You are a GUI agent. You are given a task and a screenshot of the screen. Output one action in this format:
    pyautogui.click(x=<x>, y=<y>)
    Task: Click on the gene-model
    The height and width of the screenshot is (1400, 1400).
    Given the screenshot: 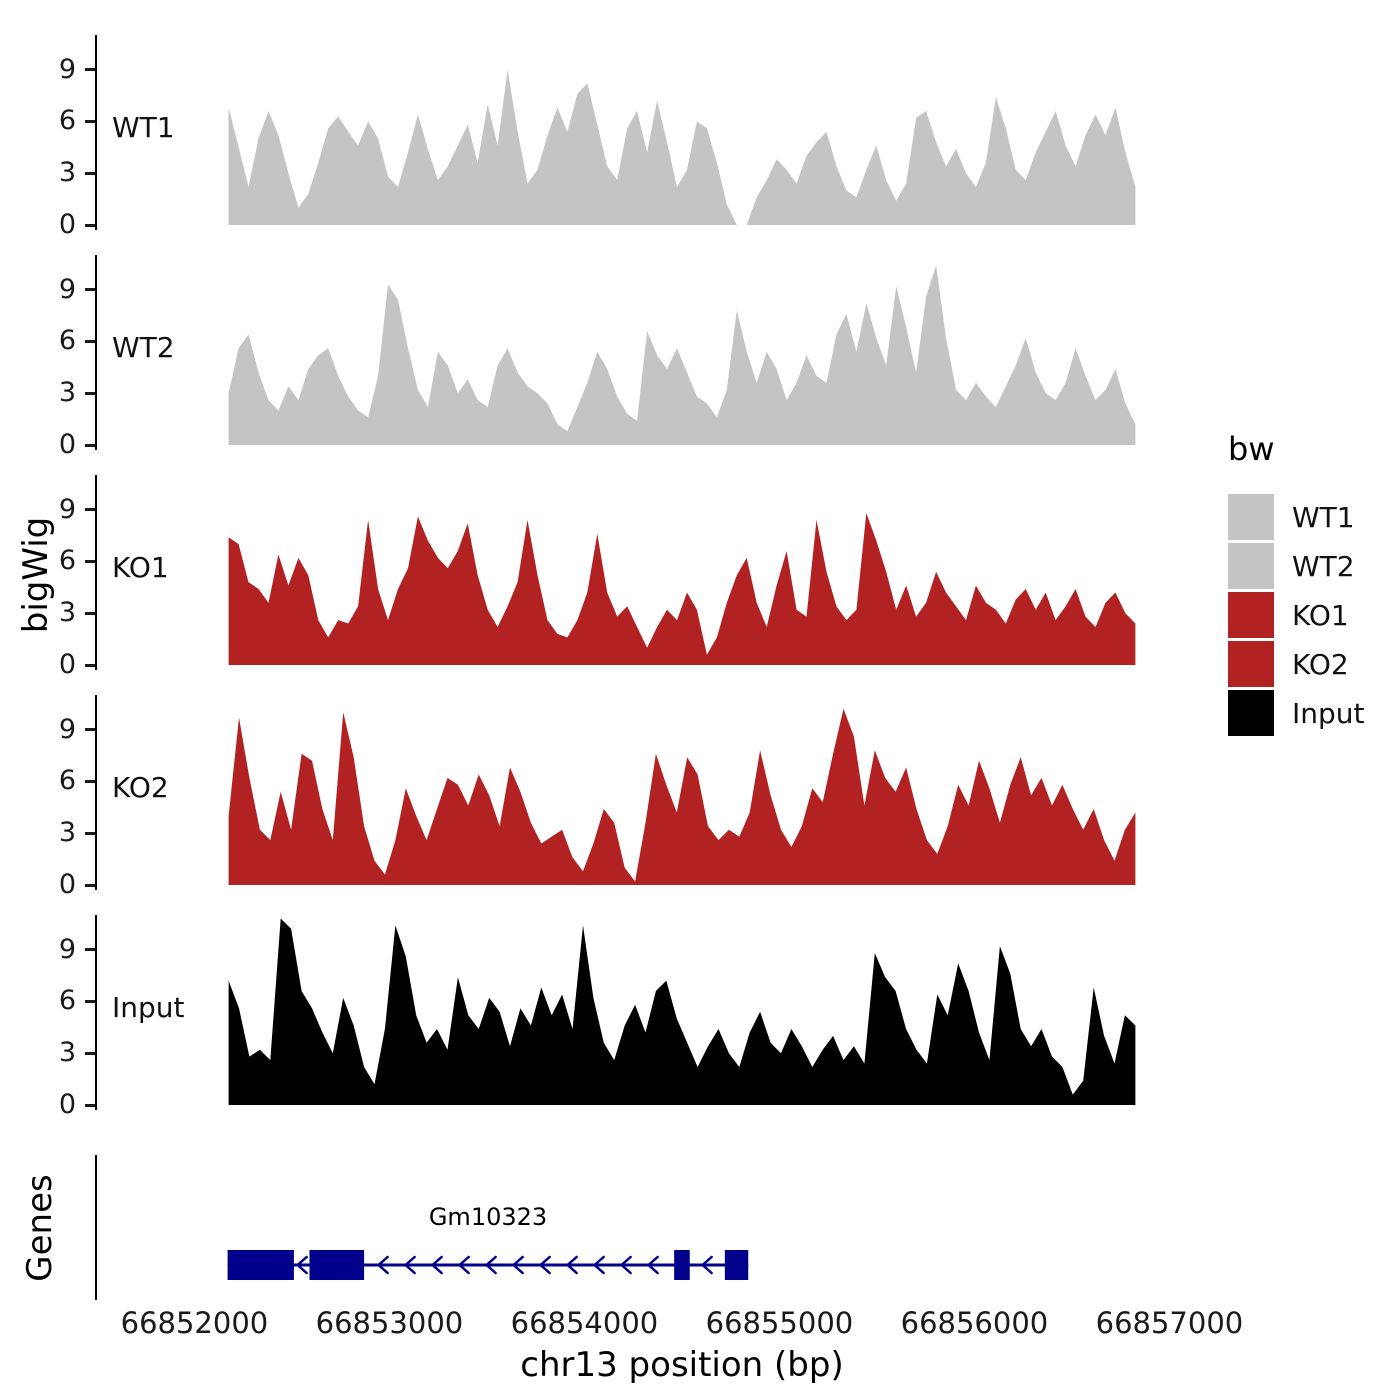 What is the action you would take?
    pyautogui.click(x=488, y=1265)
    